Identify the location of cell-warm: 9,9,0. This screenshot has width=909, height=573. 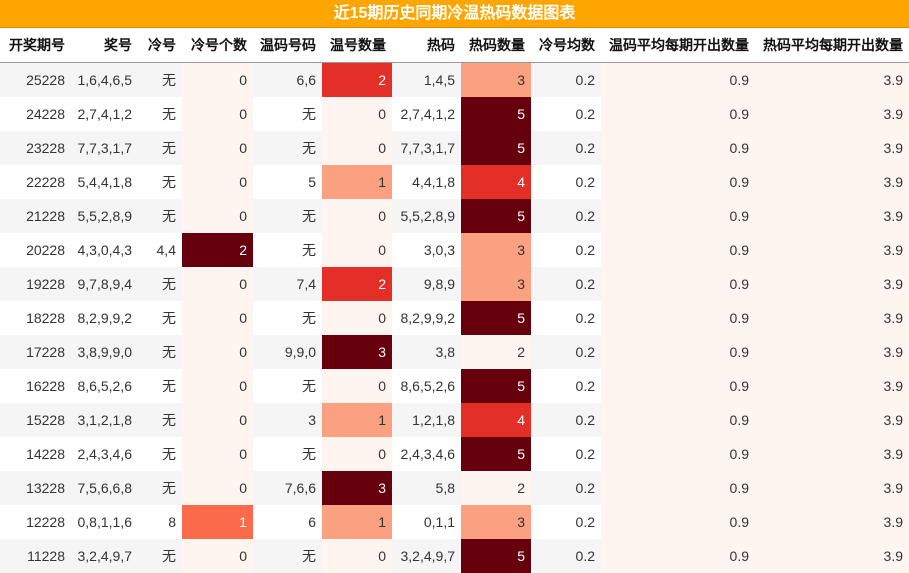
(287, 352).